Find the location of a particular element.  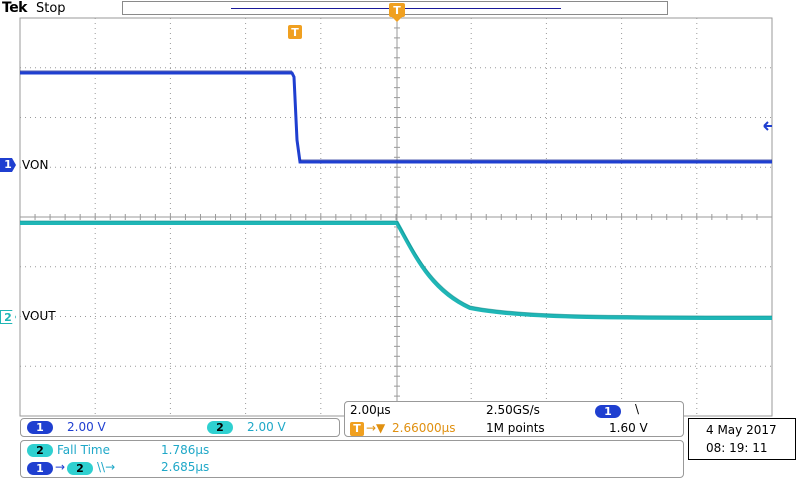

ch1-scale: 2.00 V is located at coordinates (86, 427).